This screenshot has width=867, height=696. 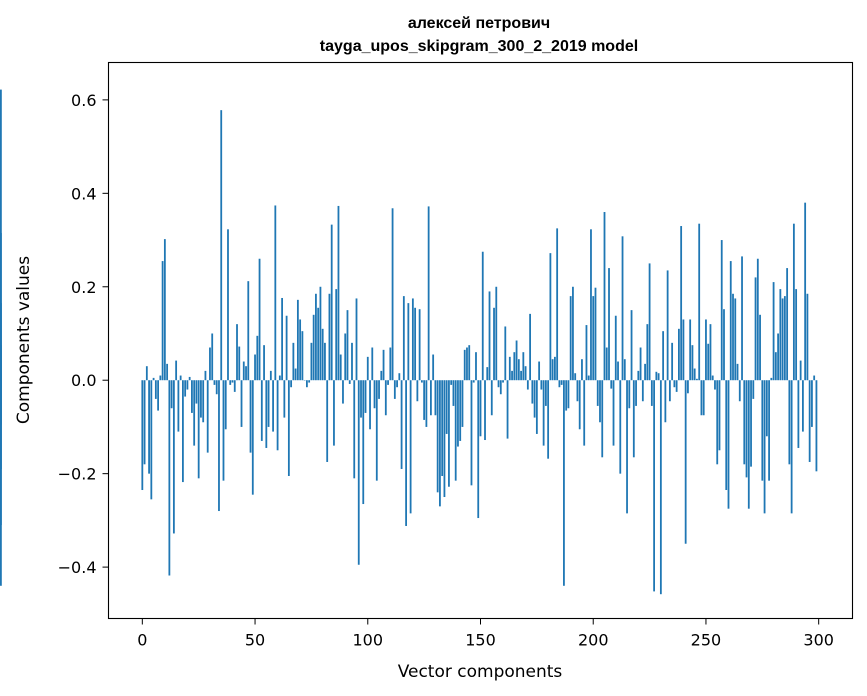 I want to click on y-axis-label: Components values, so click(x=24, y=340).